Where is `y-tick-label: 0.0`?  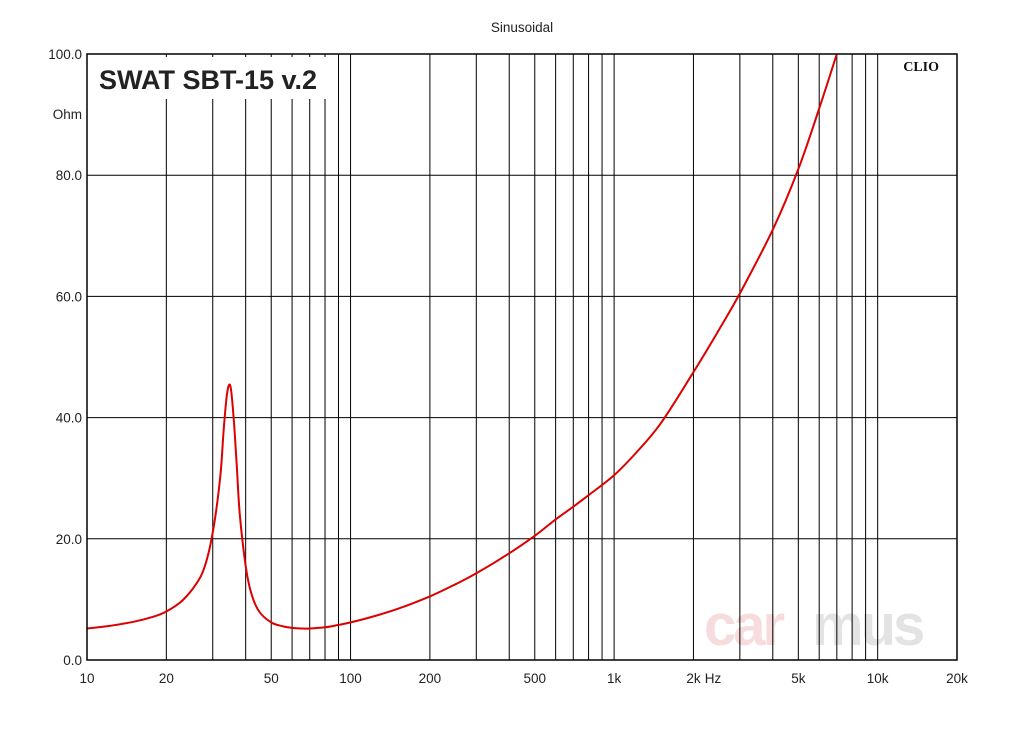 y-tick-label: 0.0 is located at coordinates (72, 660).